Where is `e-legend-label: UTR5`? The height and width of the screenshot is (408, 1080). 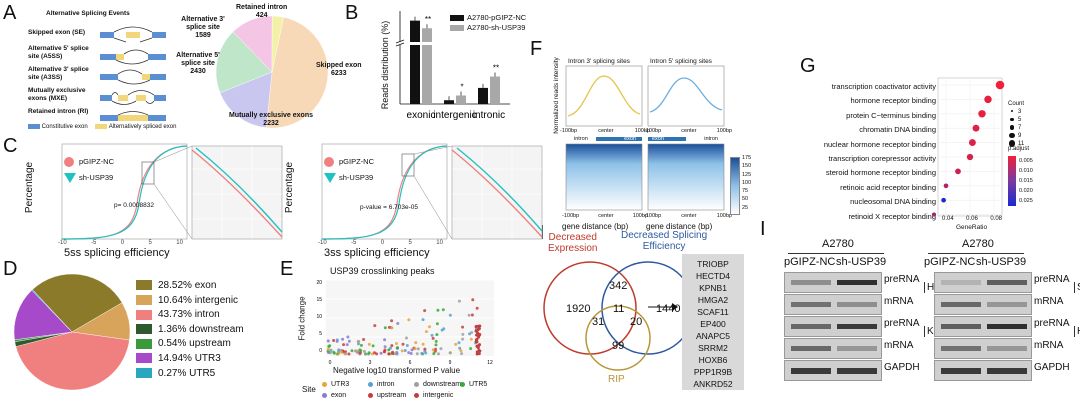 e-legend-label: UTR5 is located at coordinates (478, 384).